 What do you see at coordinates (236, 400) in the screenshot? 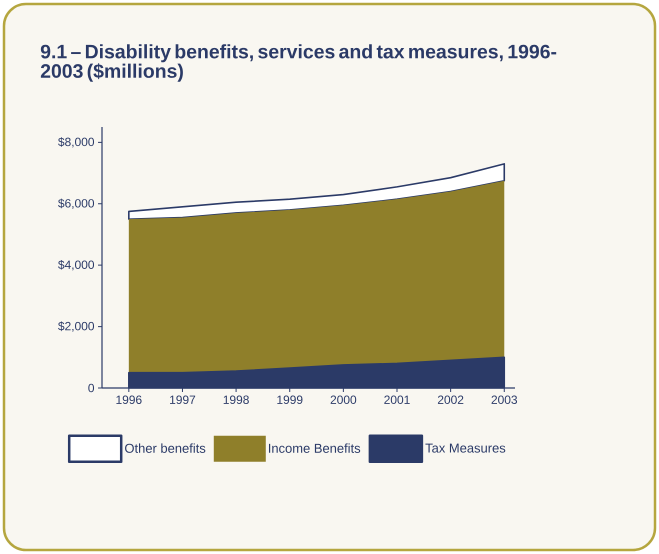
I see `x-tick-label: 1998` at bounding box center [236, 400].